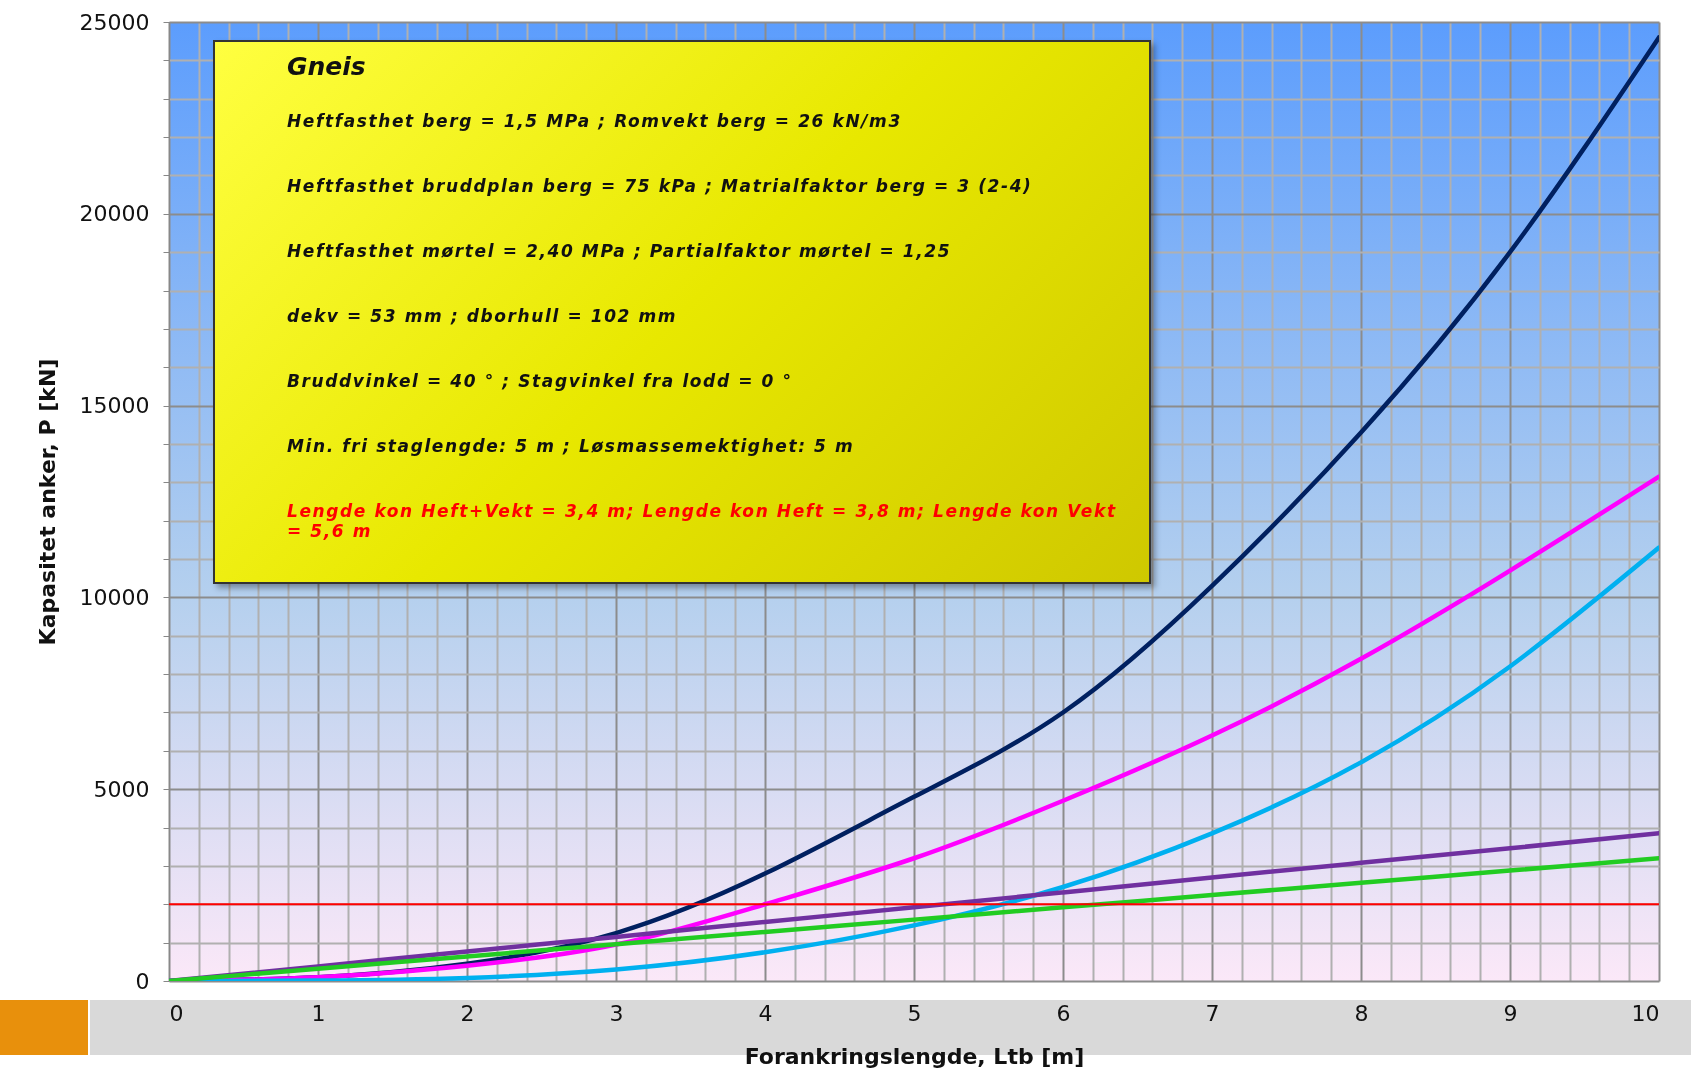 This screenshot has width=1691, height=1085. I want to click on y-tick-label: 10000, so click(114, 597).